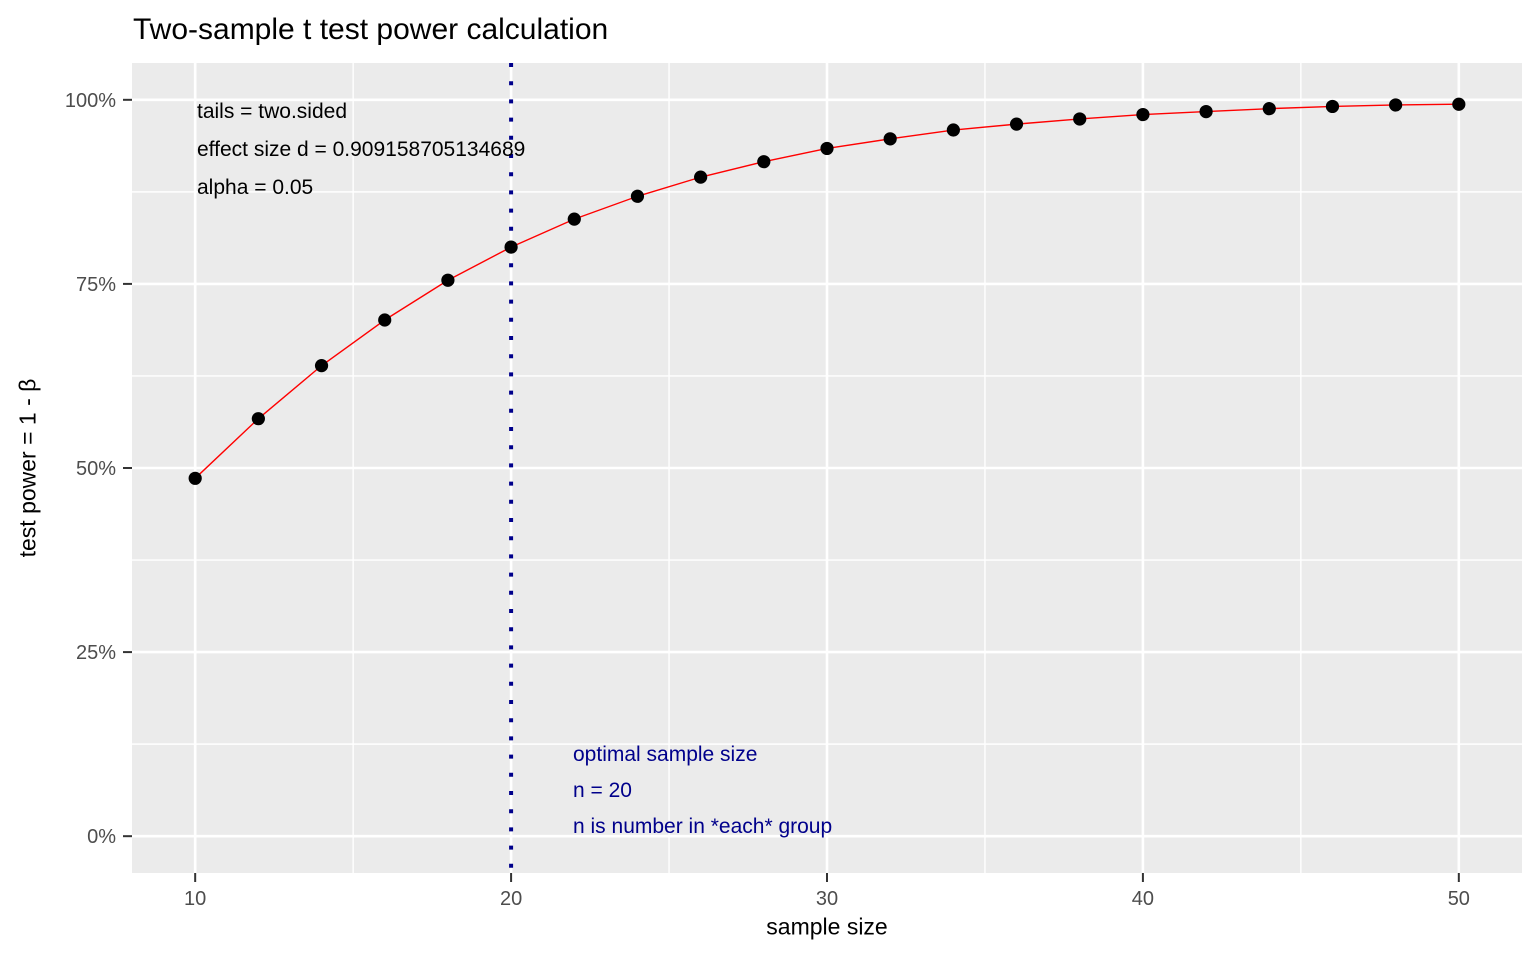 The image size is (1536, 960). What do you see at coordinates (827, 899) in the screenshot?
I see `x-tick-label: 30` at bounding box center [827, 899].